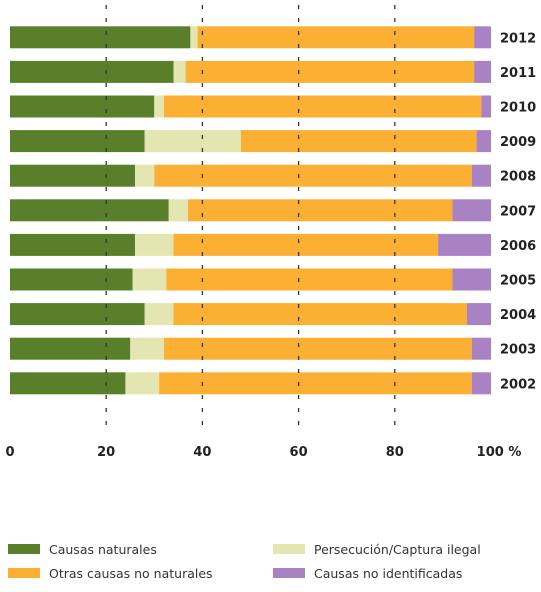  I want to click on x-tick-label-100: 100 %, so click(499, 452).